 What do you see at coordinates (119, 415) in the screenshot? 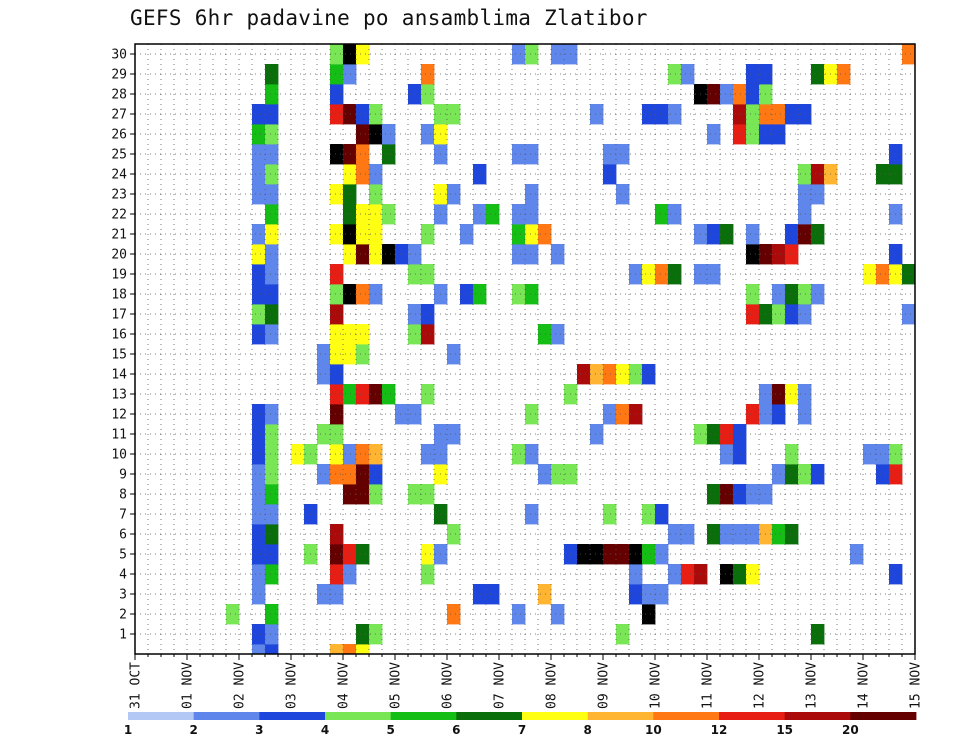
I see `y-tick-label: 12` at bounding box center [119, 415].